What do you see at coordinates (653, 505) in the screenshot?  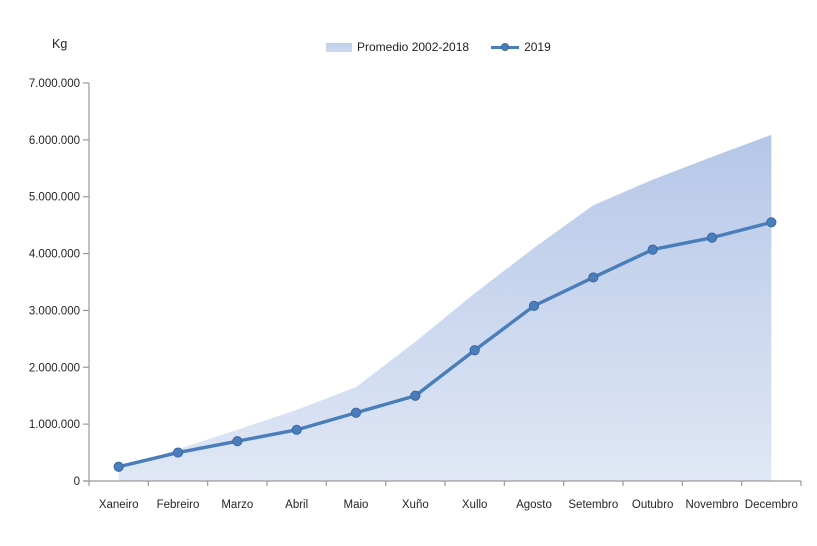 I see `x-tick-label-outubro: Outubro` at bounding box center [653, 505].